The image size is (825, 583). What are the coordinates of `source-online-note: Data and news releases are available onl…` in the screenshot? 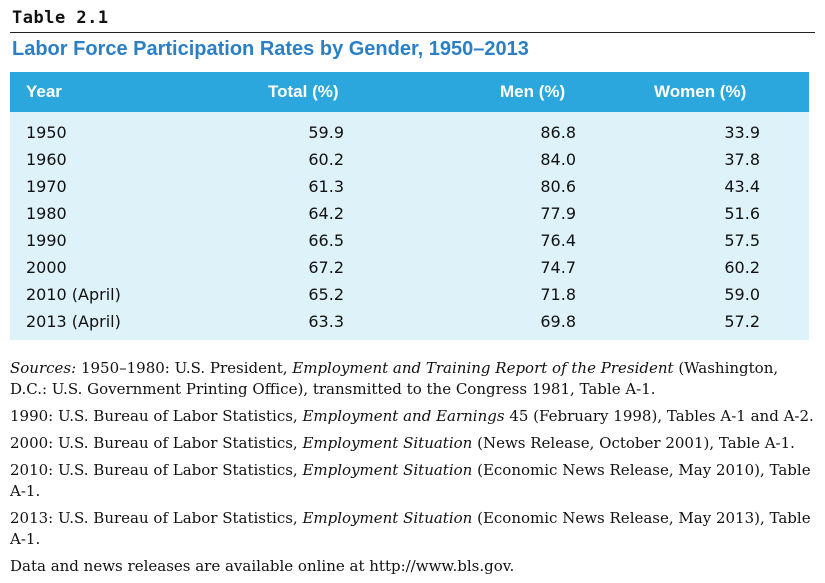 It's located at (412, 566).